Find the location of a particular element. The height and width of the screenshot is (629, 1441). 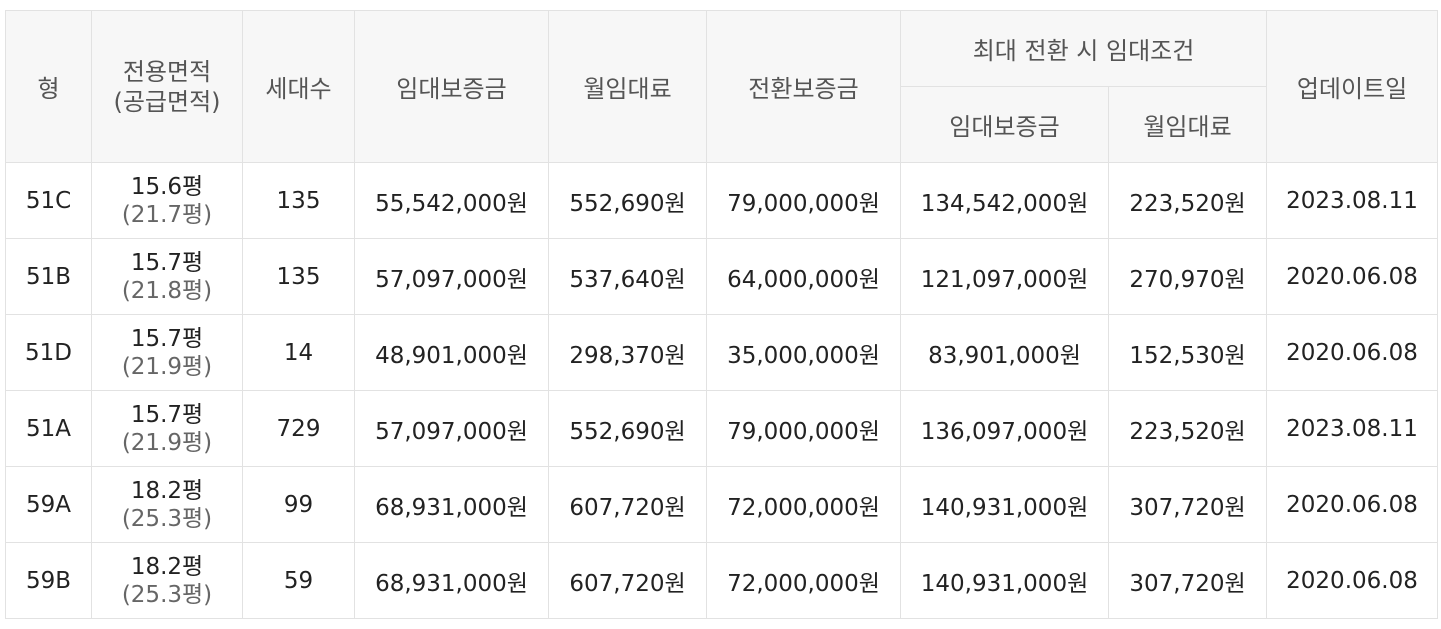

header-area: 전용면적 (공급면적) is located at coordinates (167, 86).